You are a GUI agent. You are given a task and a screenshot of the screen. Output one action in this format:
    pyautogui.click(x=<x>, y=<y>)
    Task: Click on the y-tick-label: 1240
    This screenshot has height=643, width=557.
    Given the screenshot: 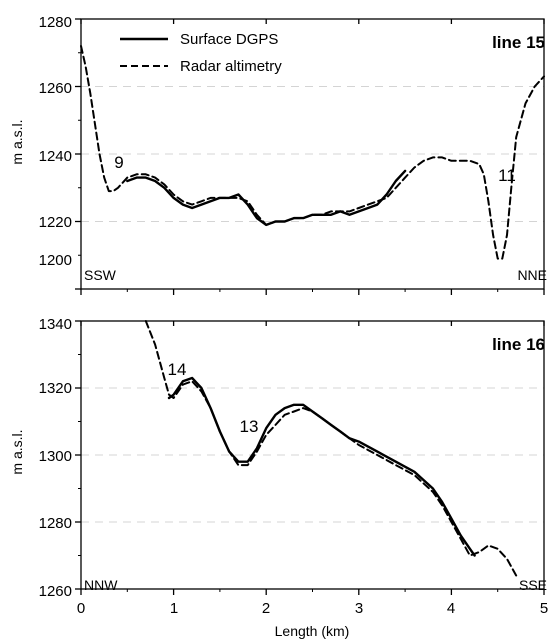 What is the action you would take?
    pyautogui.click(x=55, y=156)
    